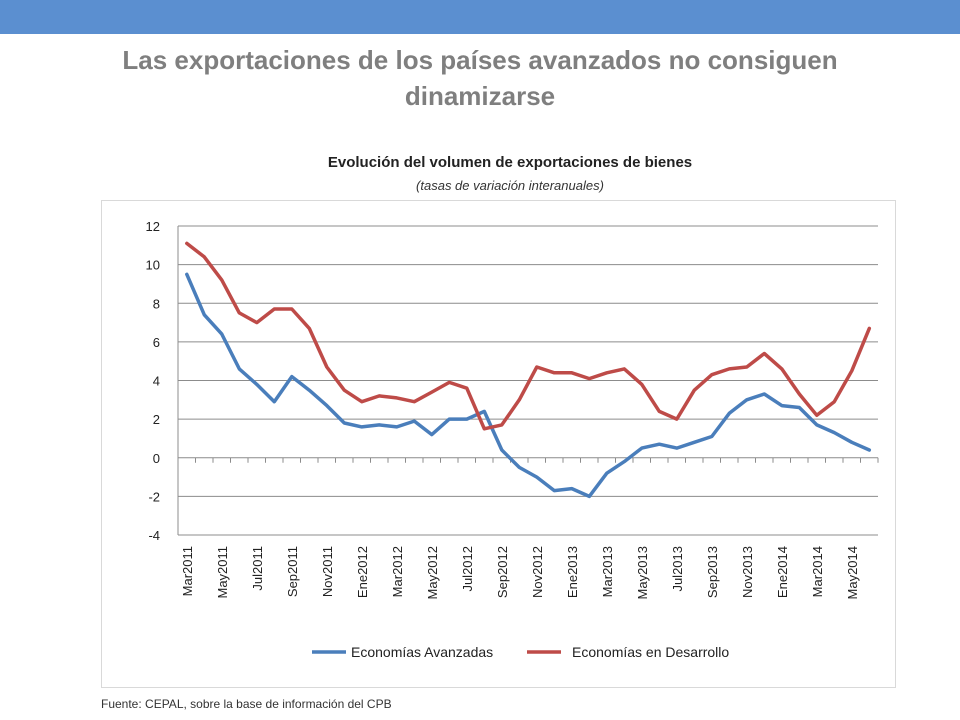  What do you see at coordinates (607, 571) in the screenshot?
I see `x-tick-label: Mar2013` at bounding box center [607, 571].